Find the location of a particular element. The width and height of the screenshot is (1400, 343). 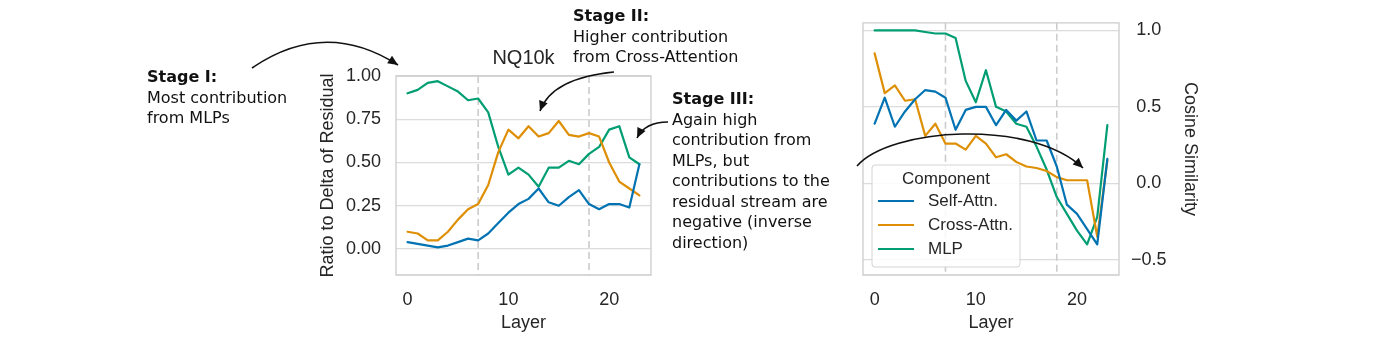

y2-tick-label: 1.0 is located at coordinates (1149, 29).